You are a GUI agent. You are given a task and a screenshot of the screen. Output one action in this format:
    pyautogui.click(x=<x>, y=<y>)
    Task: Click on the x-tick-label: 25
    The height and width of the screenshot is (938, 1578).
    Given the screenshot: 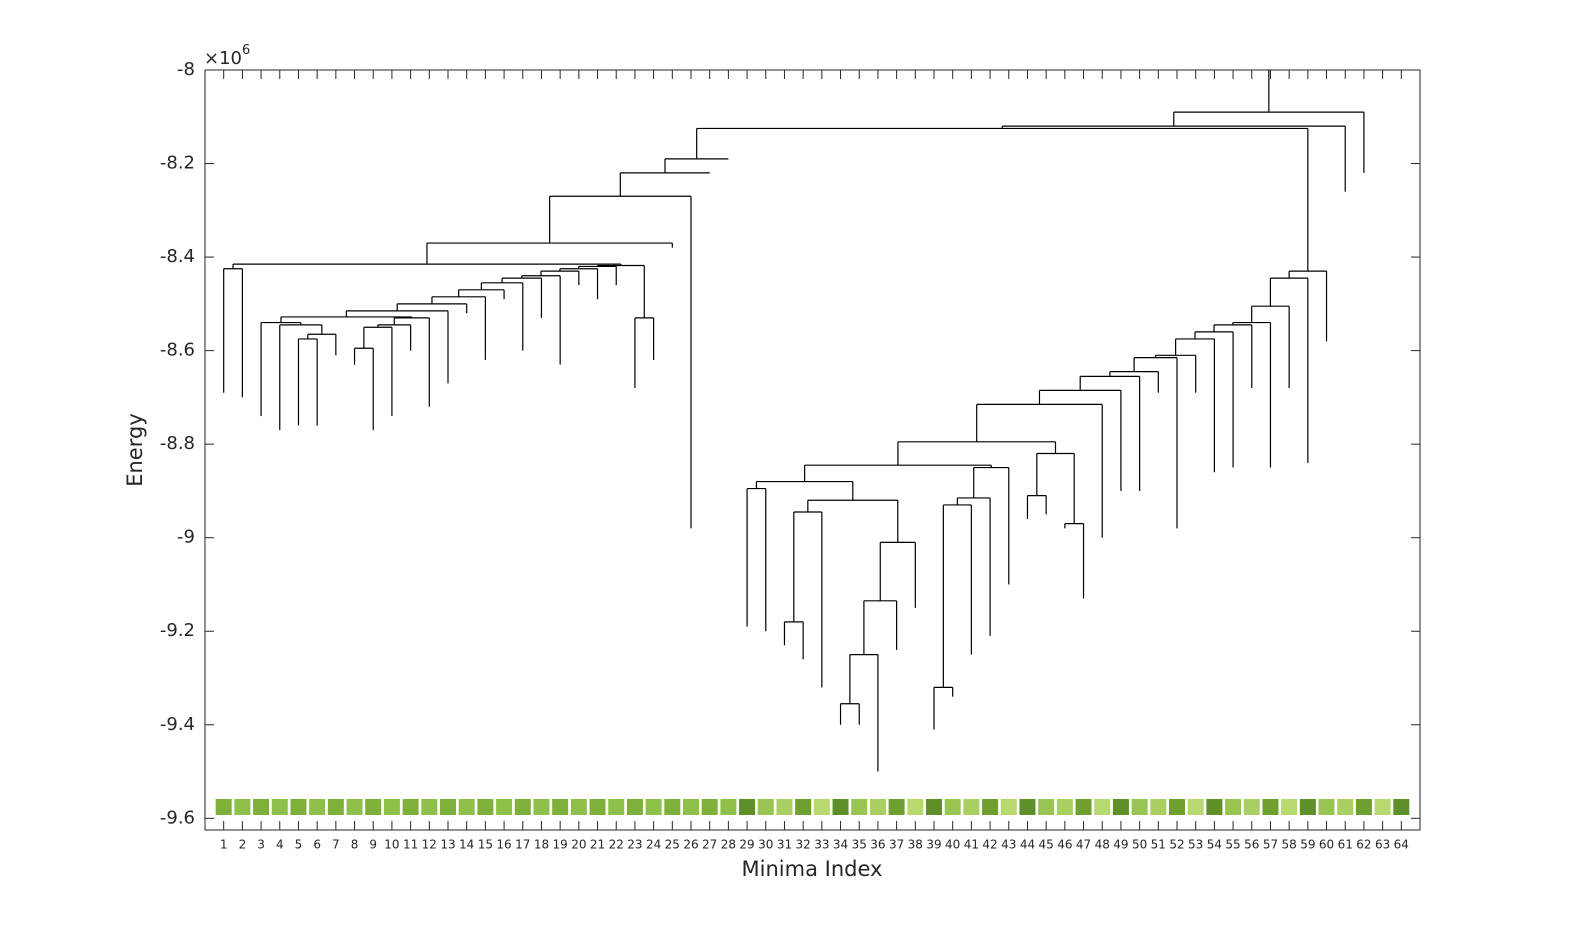 What is the action you would take?
    pyautogui.click(x=672, y=845)
    